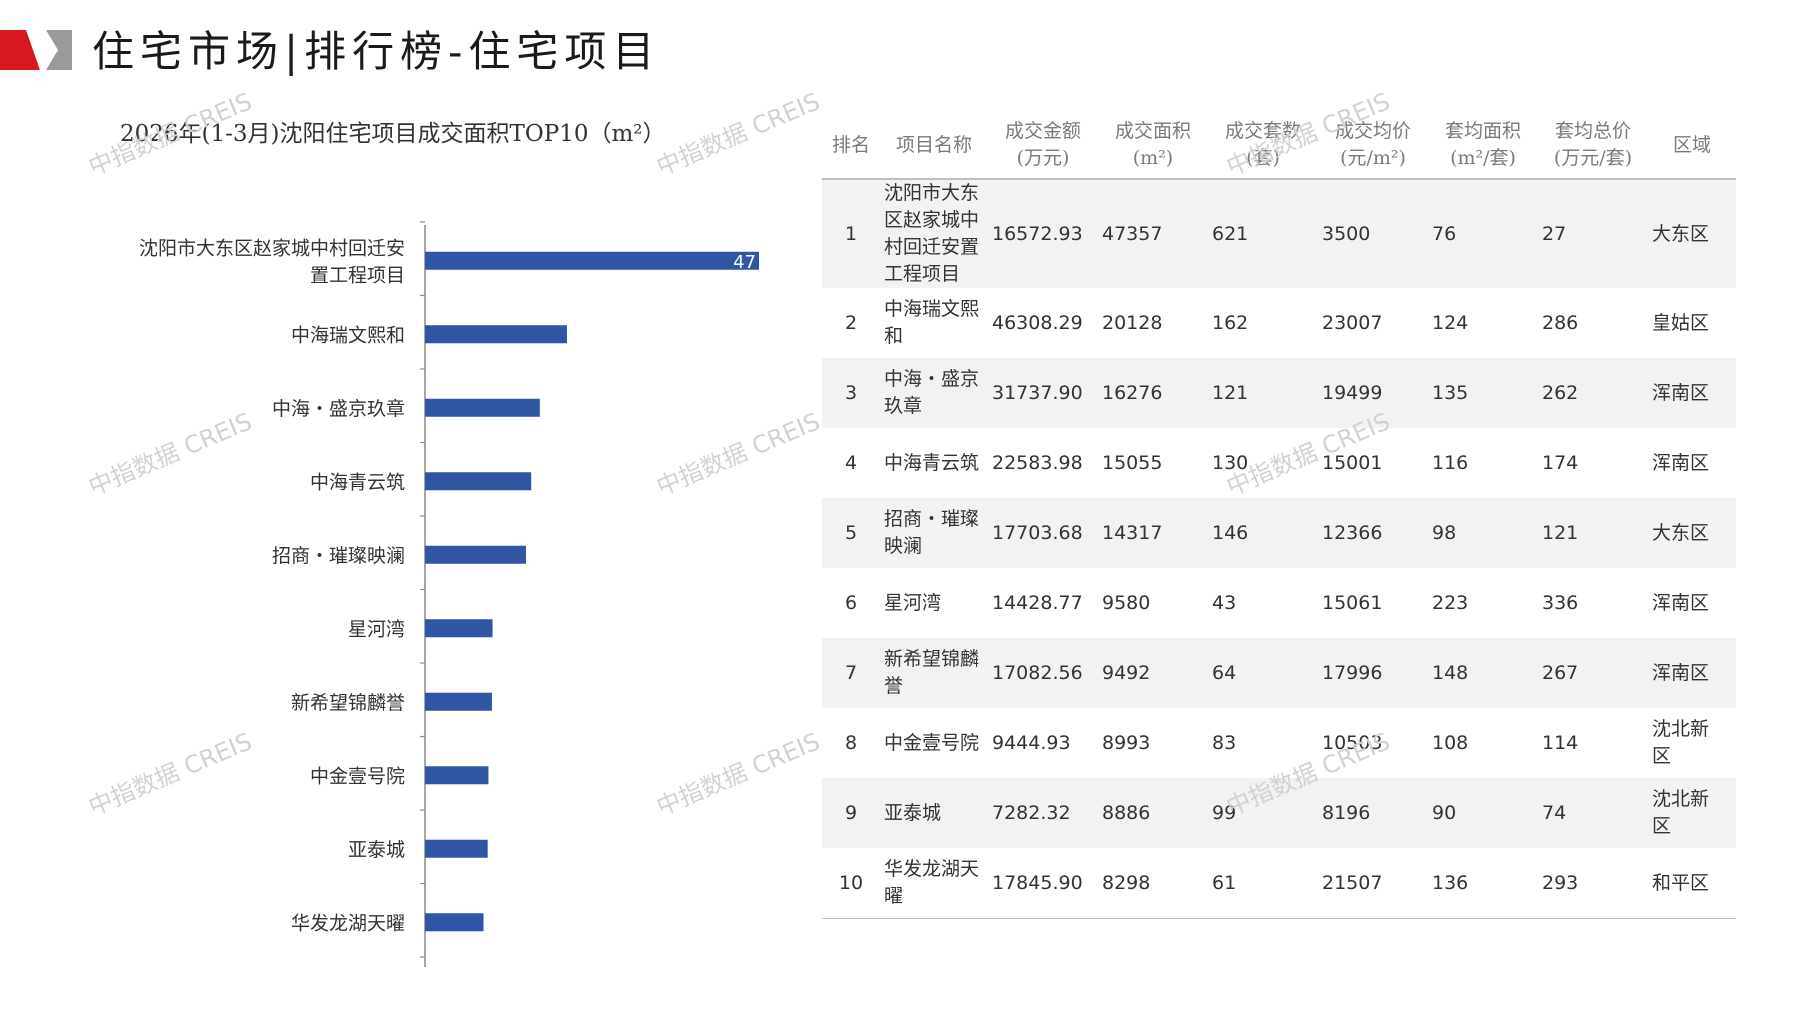 This screenshot has width=1797, height=1010. Describe the element at coordinates (1043, 883) in the screenshot. I see `cell-amount: 17845.90` at that location.